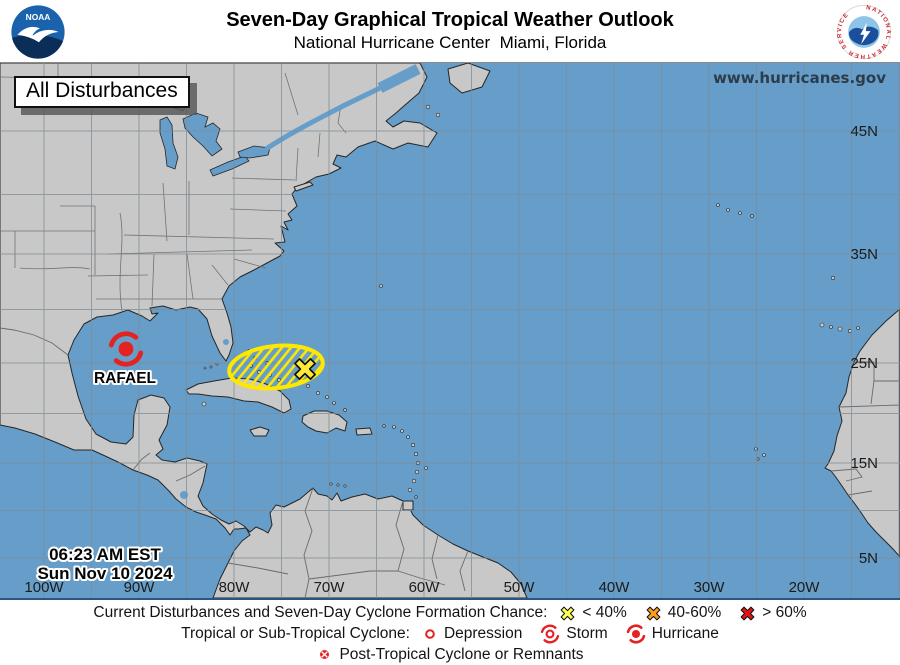 This screenshot has height=665, width=900. Describe the element at coordinates (604, 613) in the screenshot. I see `legend-item-label: < 40%` at that location.